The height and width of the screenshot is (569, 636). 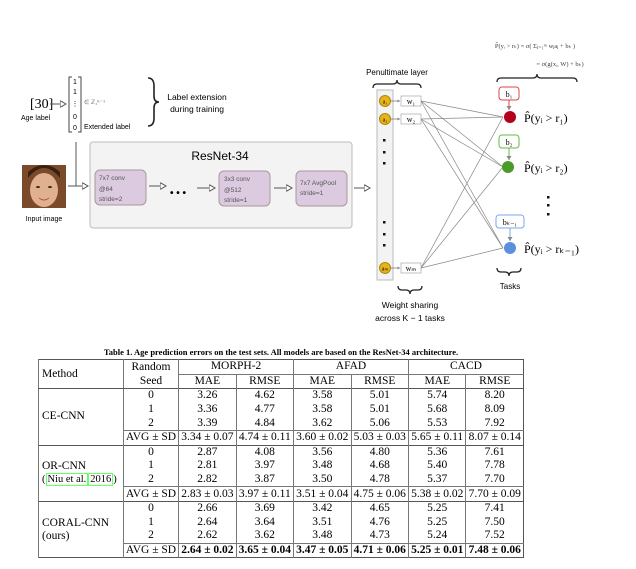 What do you see at coordinates (36, 118) in the screenshot?
I see `age-label: Age label` at bounding box center [36, 118].